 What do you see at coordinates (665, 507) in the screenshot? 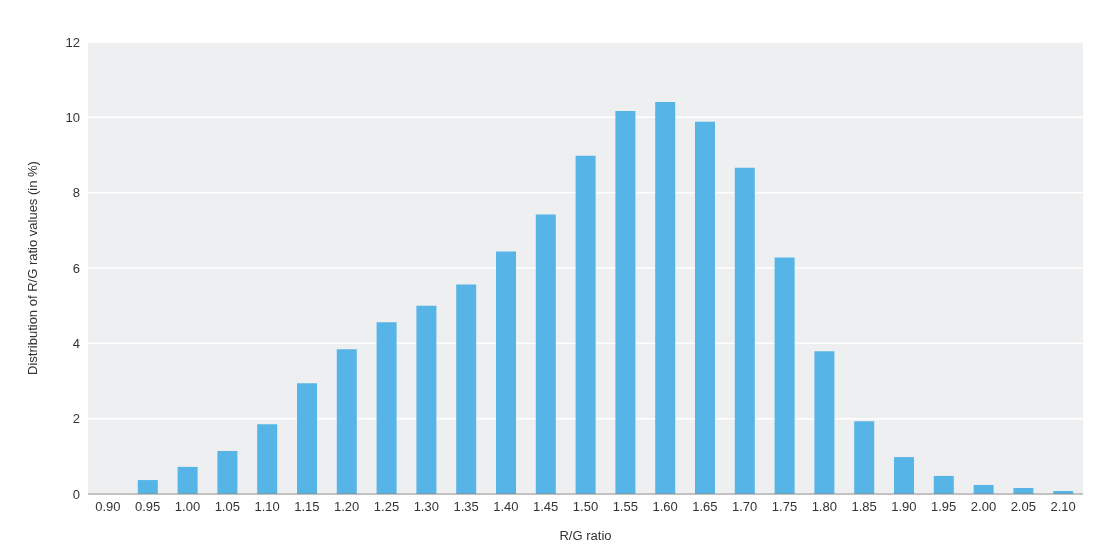
I see `x-tick-label: 1.60` at bounding box center [665, 507].